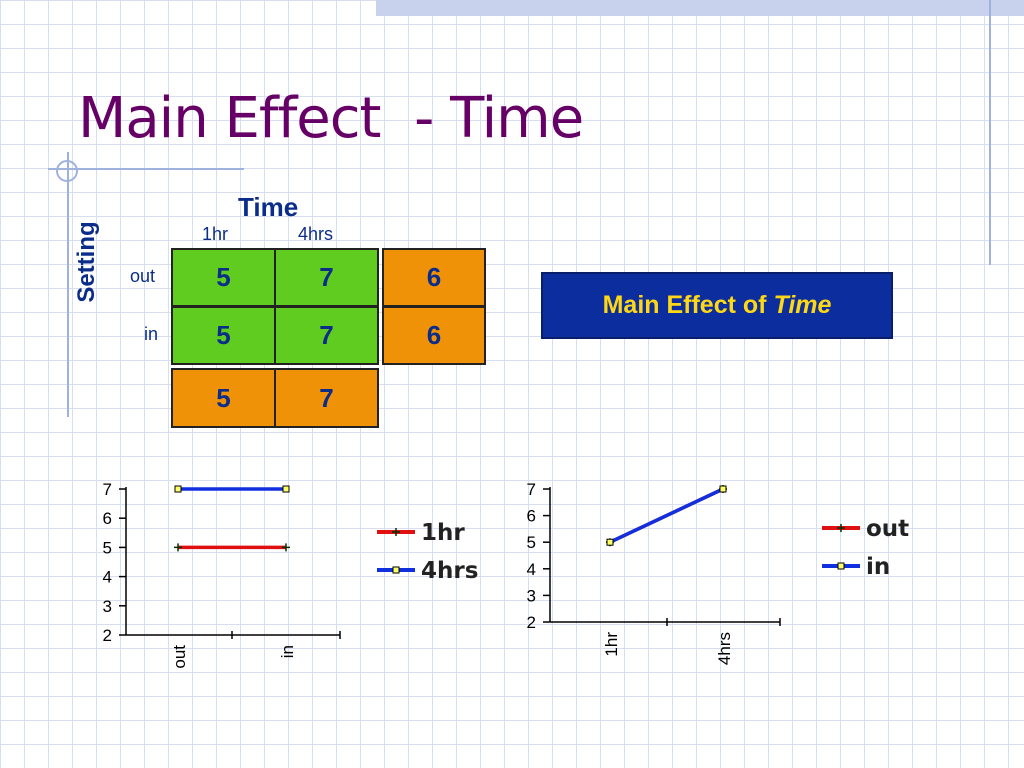 The width and height of the screenshot is (1024, 768). I want to click on chart1-y-tick-label: 4, so click(107, 577).